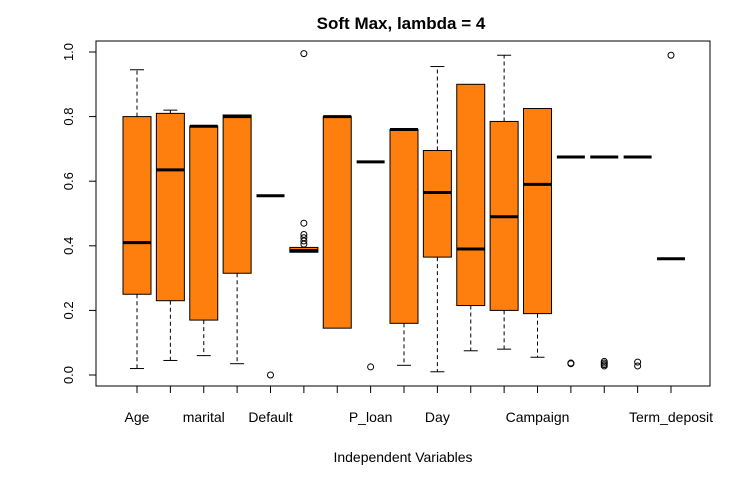 The height and width of the screenshot is (486, 731). What do you see at coordinates (270, 286) in the screenshot?
I see `box-Default` at bounding box center [270, 286].